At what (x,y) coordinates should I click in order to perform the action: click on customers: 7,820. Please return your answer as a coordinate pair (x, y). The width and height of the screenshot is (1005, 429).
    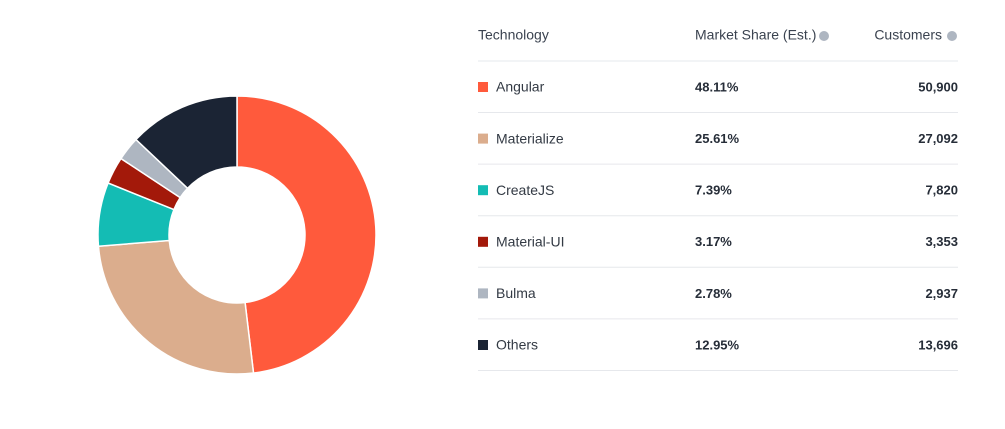
    Looking at the image, I should click on (941, 190).